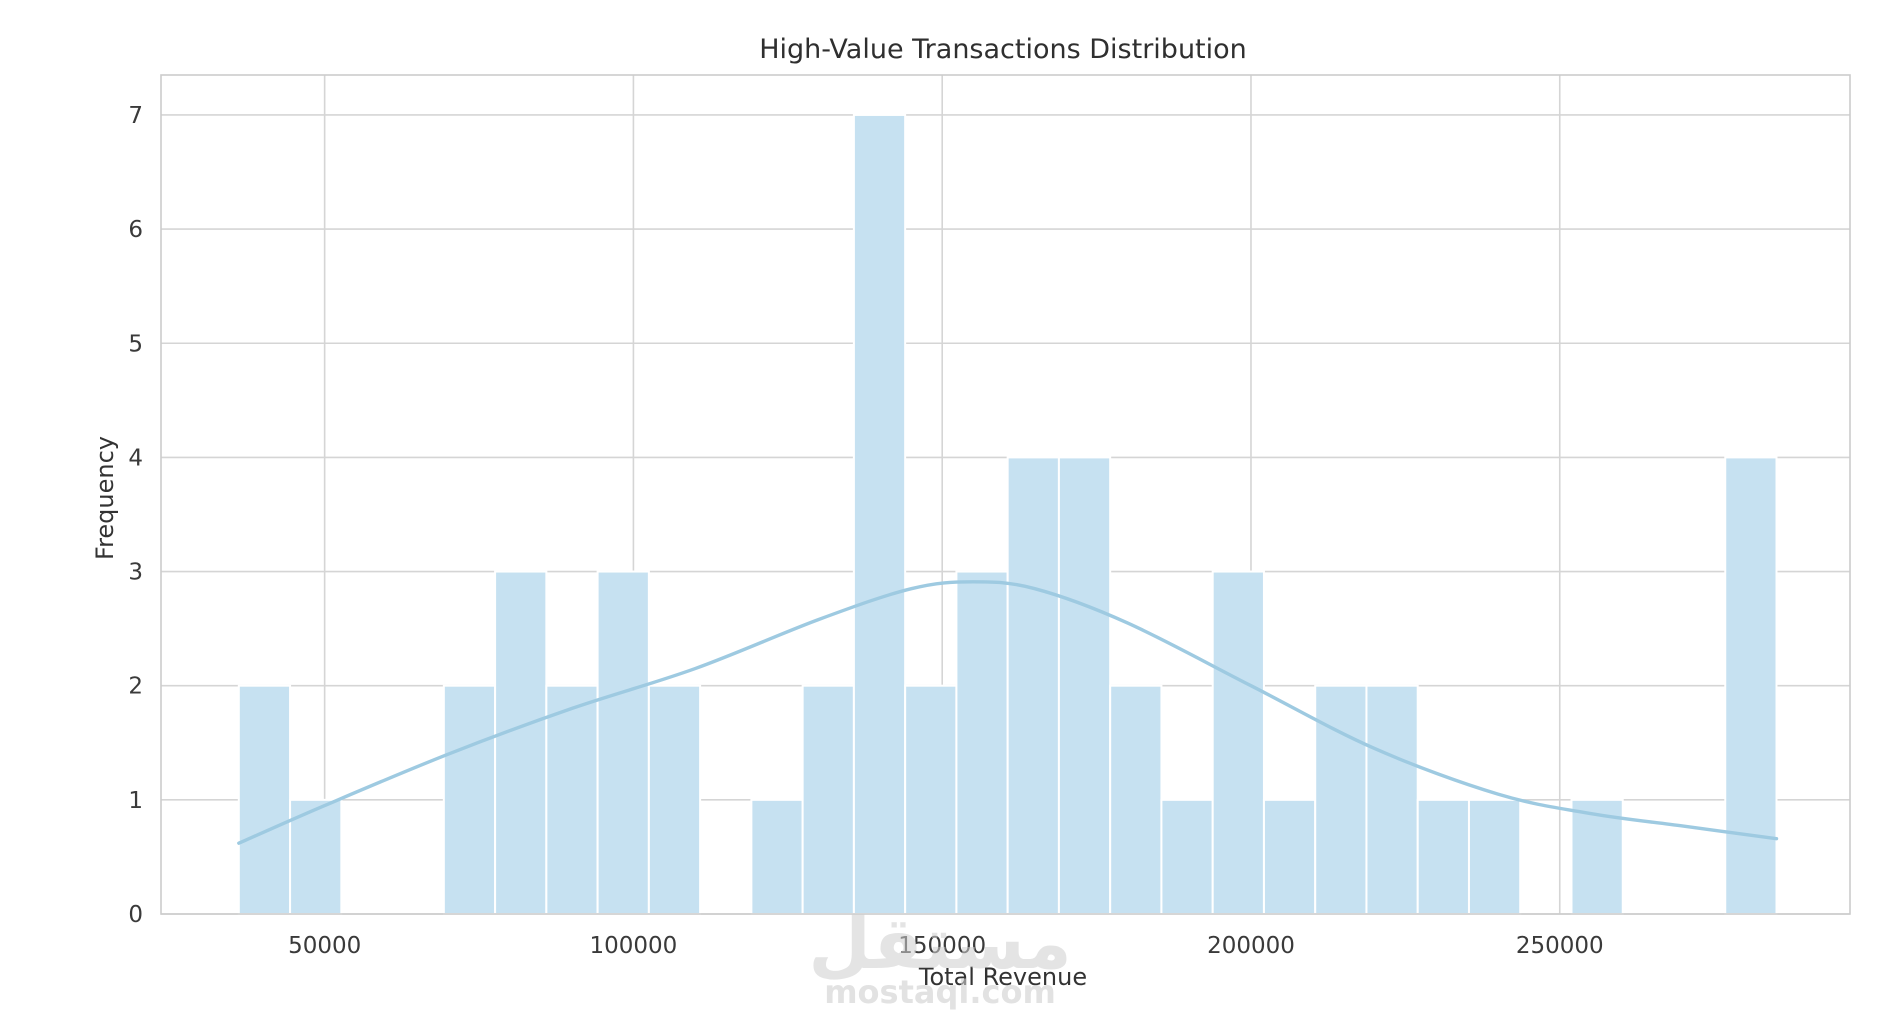 The height and width of the screenshot is (1028, 1880). What do you see at coordinates (135, 573) in the screenshot?
I see `y-tick-label: 3` at bounding box center [135, 573].